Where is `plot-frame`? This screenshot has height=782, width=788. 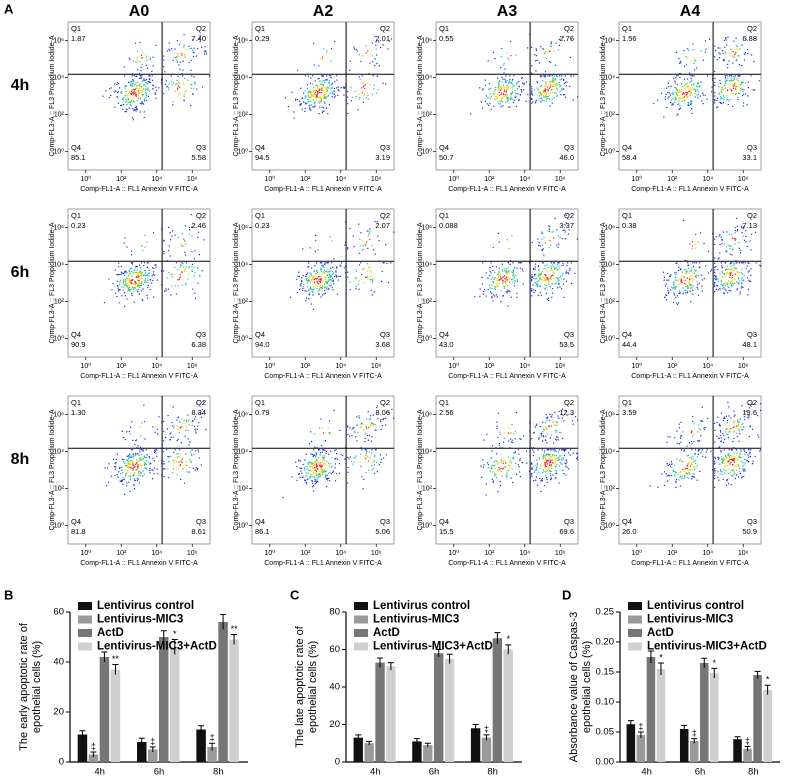 plot-frame is located at coordinates (507, 470).